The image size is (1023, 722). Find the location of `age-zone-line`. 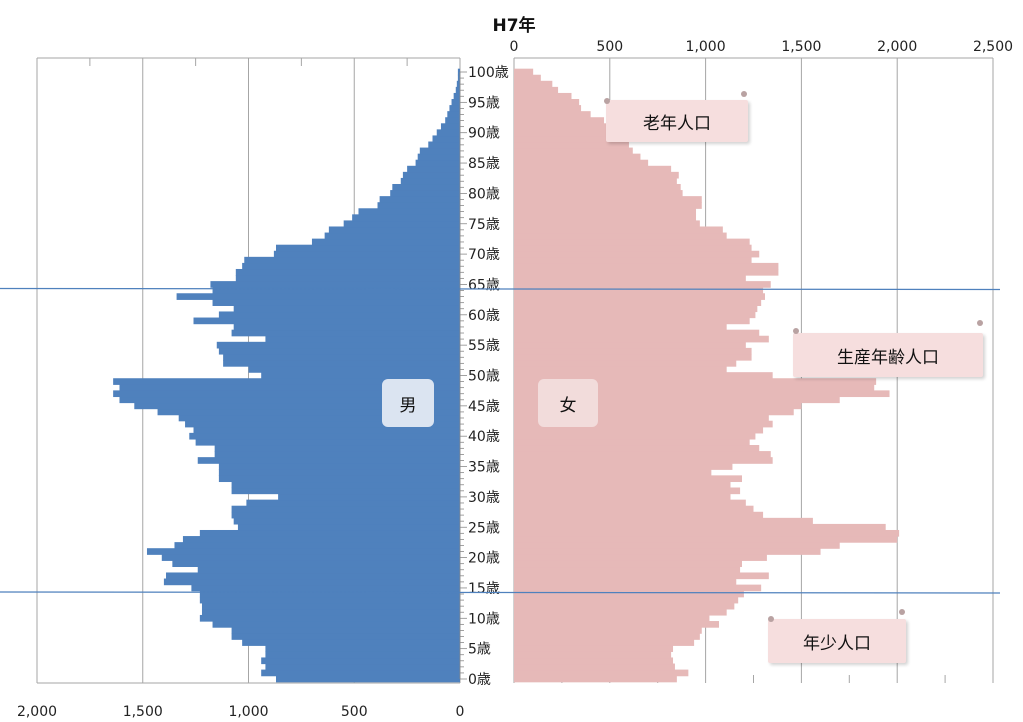

age-zone-line is located at coordinates (500, 289).